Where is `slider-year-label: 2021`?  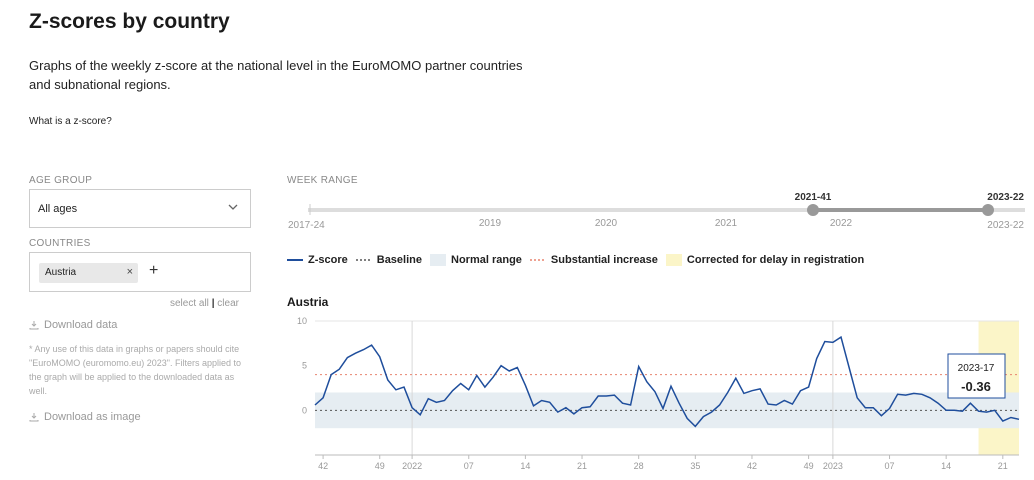 slider-year-label: 2021 is located at coordinates (726, 223).